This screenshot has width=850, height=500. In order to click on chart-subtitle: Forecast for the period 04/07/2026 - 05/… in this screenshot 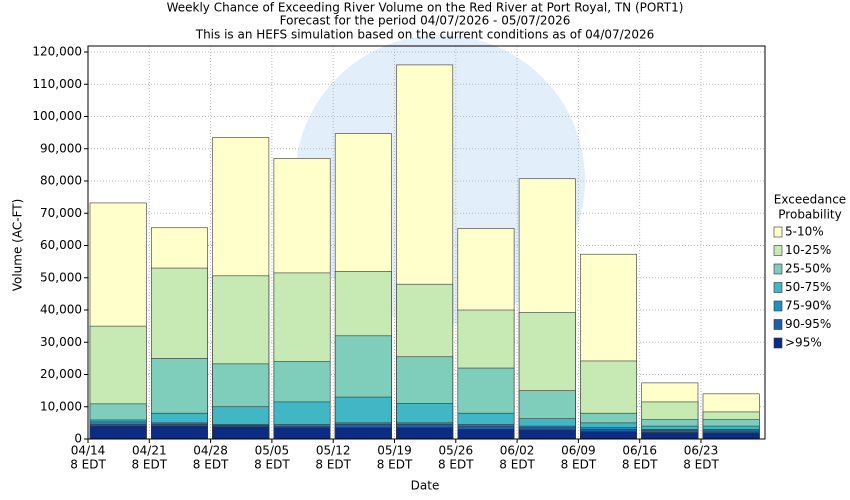, I will do `click(425, 21)`.